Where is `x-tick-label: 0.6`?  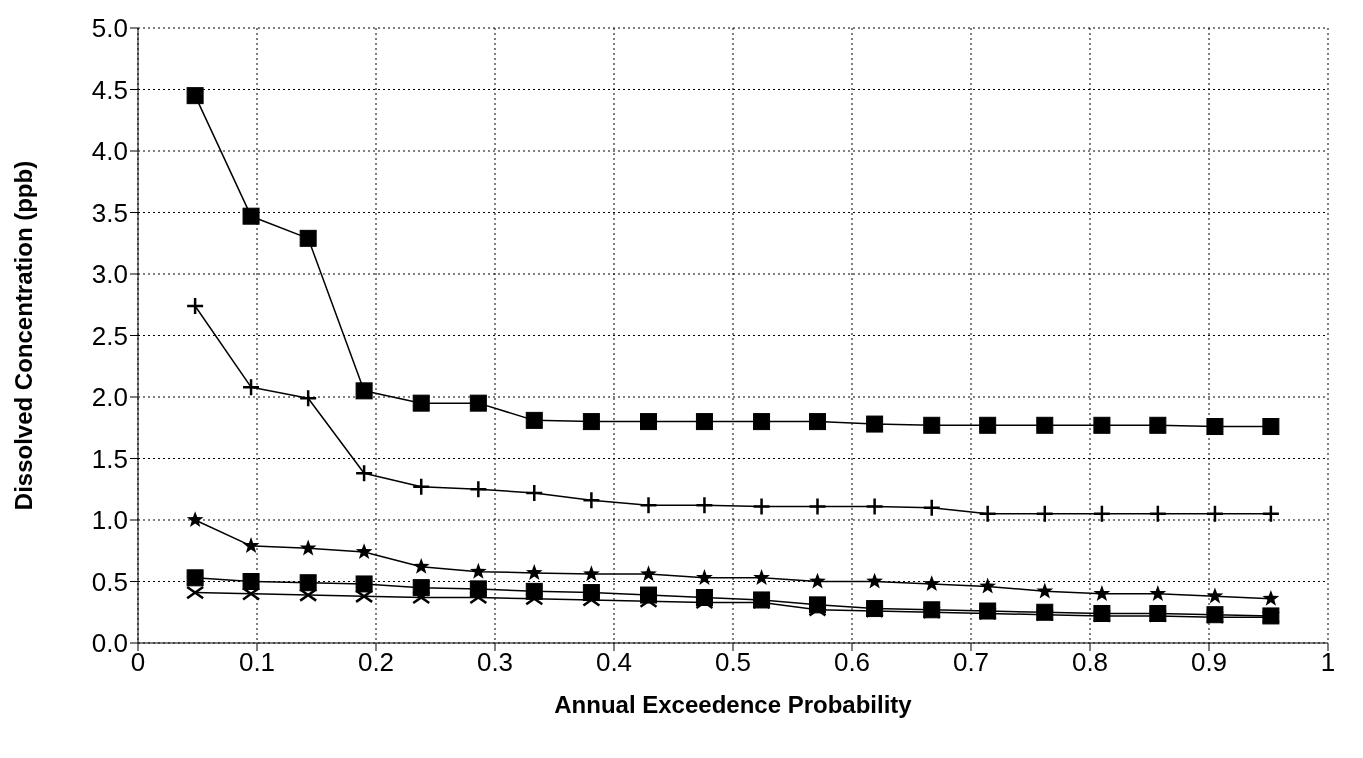 x-tick-label: 0.6 is located at coordinates (852, 662).